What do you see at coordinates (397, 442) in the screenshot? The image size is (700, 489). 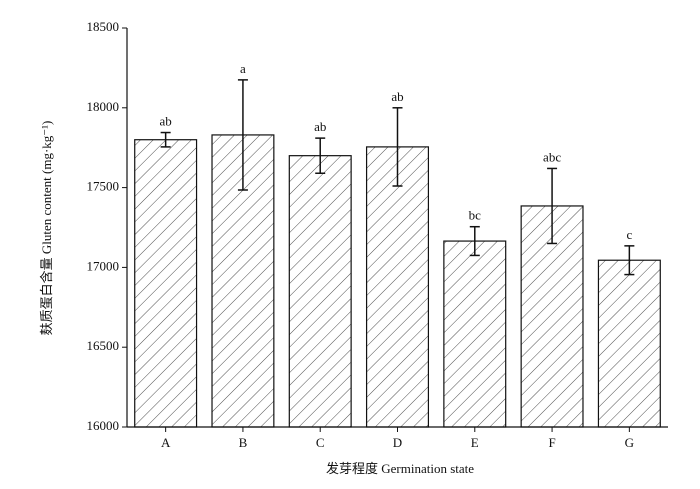 I see `x-tick-label: D` at bounding box center [397, 442].